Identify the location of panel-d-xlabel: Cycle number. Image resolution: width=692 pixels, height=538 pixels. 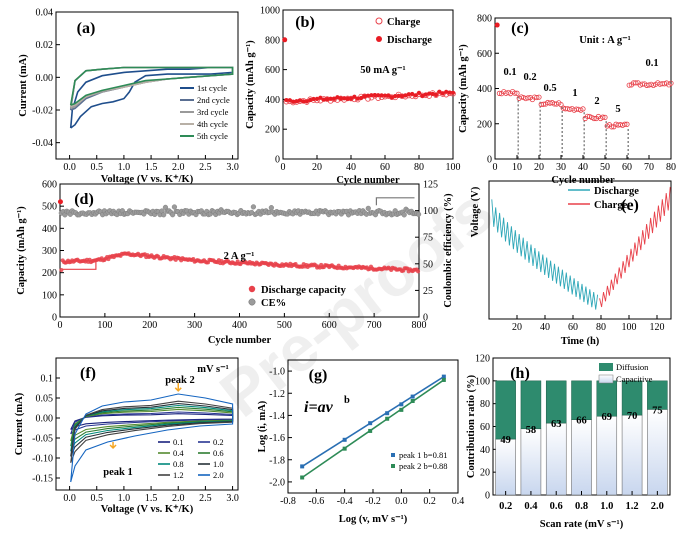
(240, 340).